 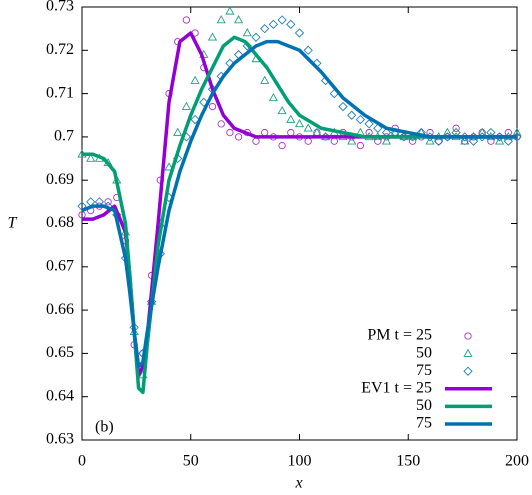 What do you see at coordinates (60, 439) in the screenshot?
I see `y-tick-label: 0.63` at bounding box center [60, 439].